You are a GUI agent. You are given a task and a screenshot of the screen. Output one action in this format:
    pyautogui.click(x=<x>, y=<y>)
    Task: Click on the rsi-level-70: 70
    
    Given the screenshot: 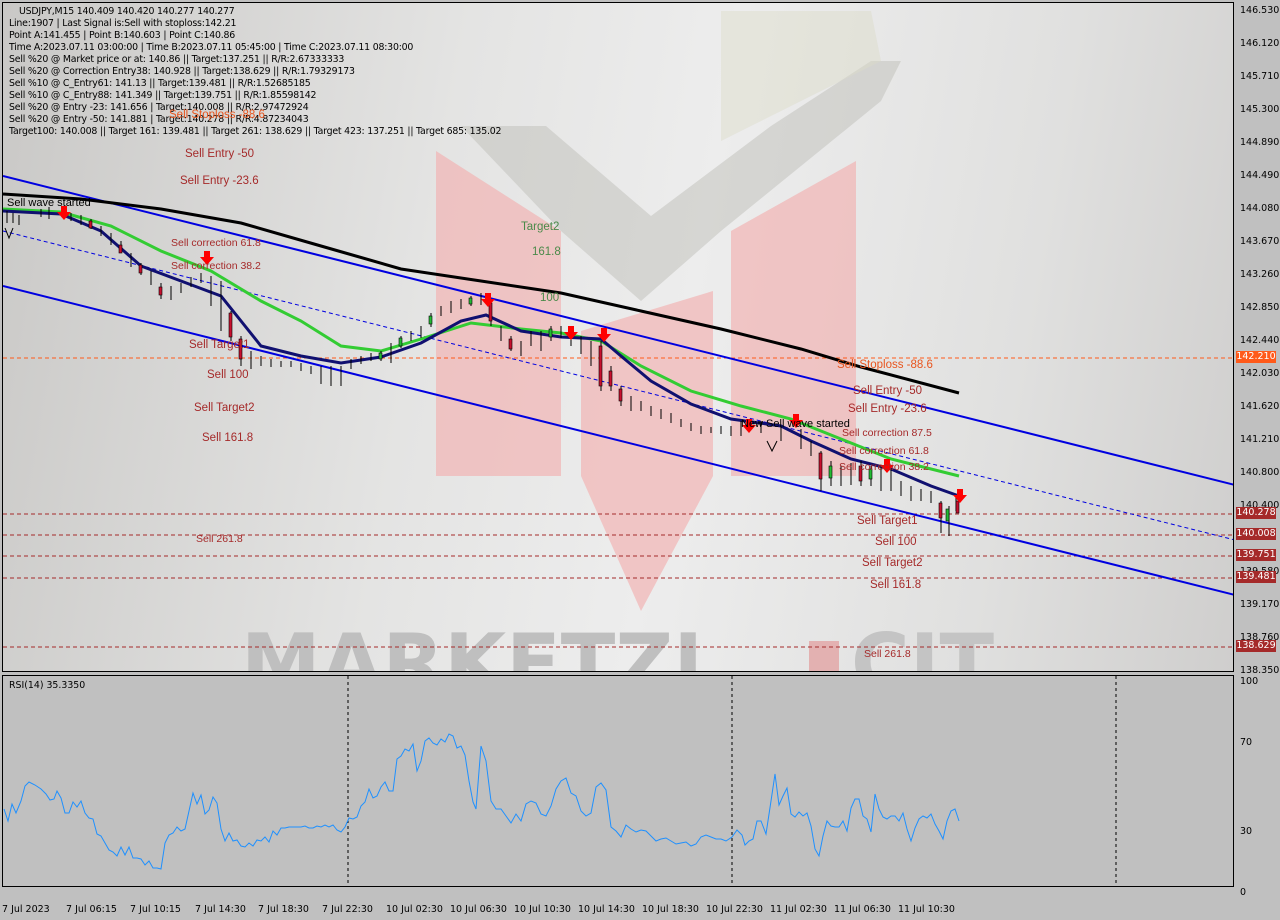 What is the action you would take?
    pyautogui.click(x=1246, y=742)
    